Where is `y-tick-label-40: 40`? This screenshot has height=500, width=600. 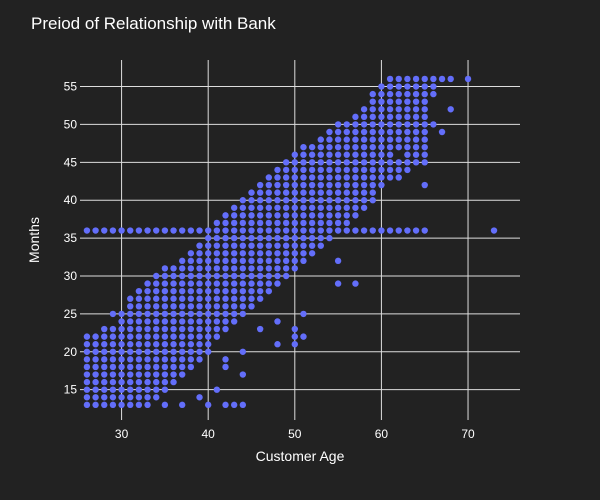 y-tick-label-40: 40 is located at coordinates (71, 200).